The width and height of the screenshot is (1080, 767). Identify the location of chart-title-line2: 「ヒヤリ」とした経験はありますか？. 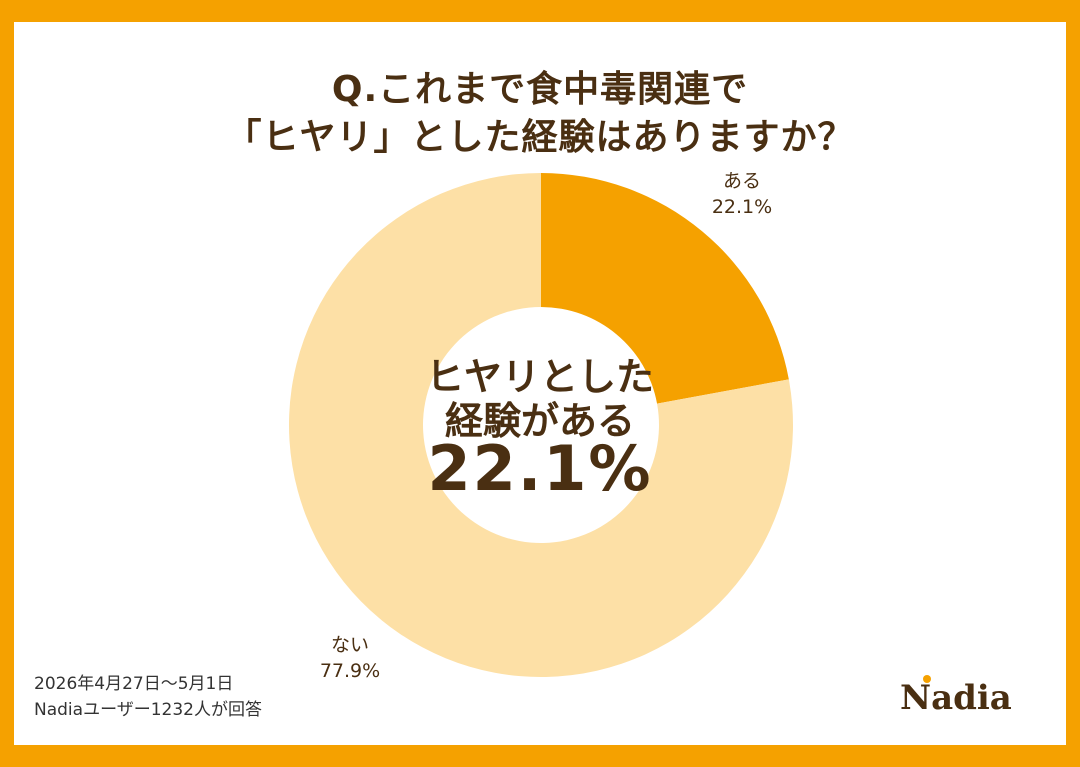
(540, 137).